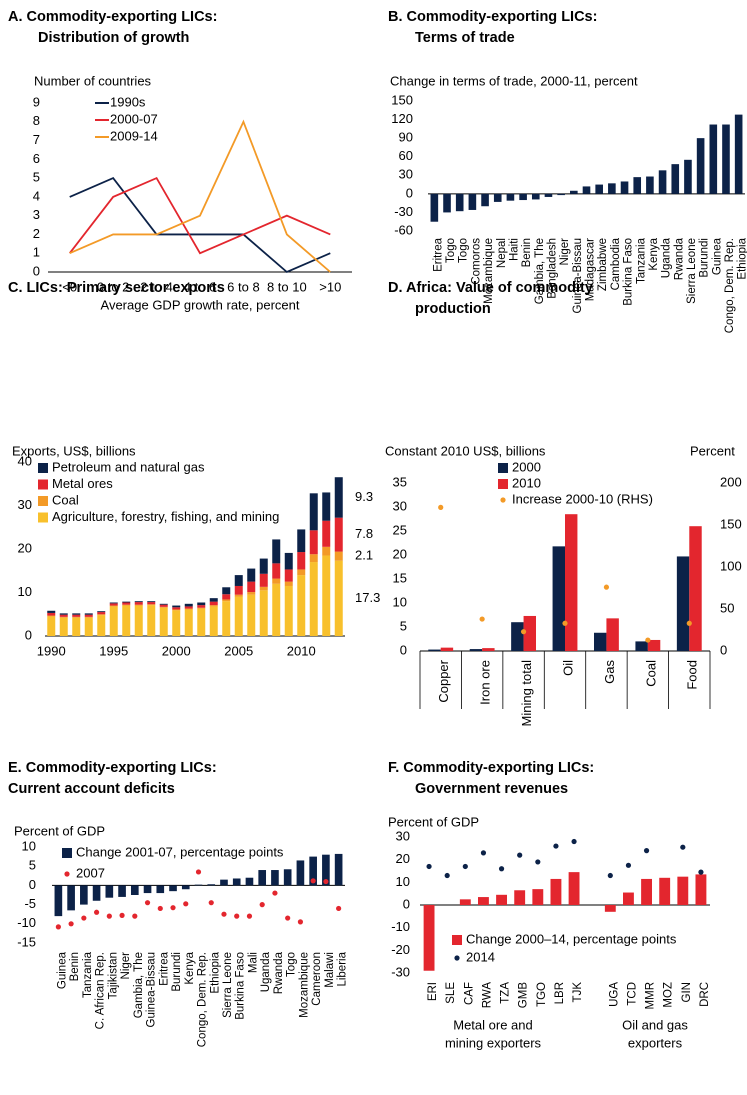 This screenshot has height=1095, width=747. I want to click on x-tick-label: TJK, so click(578, 992).